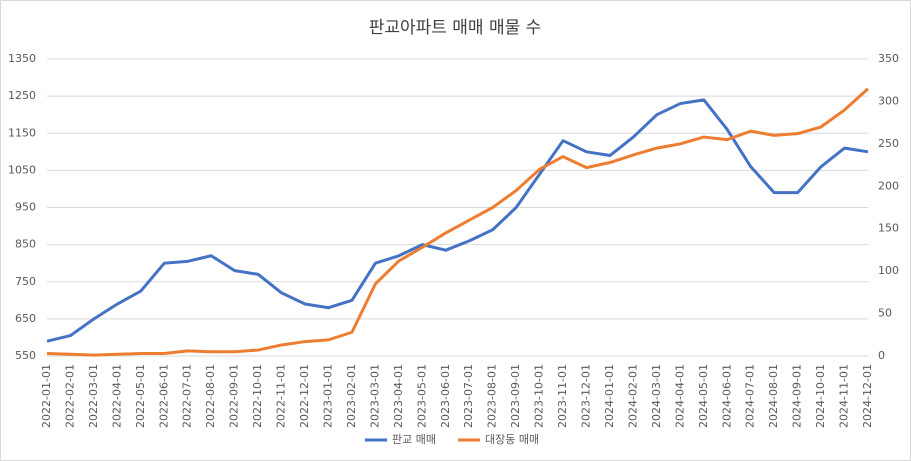 The height and width of the screenshot is (461, 911). I want to click on y2-tick-label: 350, so click(888, 58).